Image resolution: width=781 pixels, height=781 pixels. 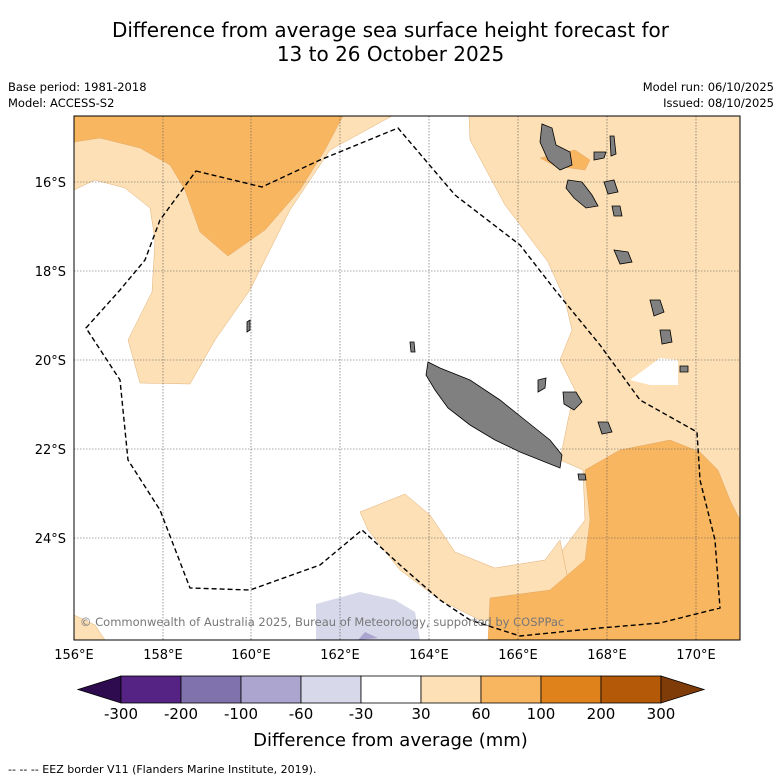 What do you see at coordinates (623, 257) in the screenshot?
I see `erromango-island` at bounding box center [623, 257].